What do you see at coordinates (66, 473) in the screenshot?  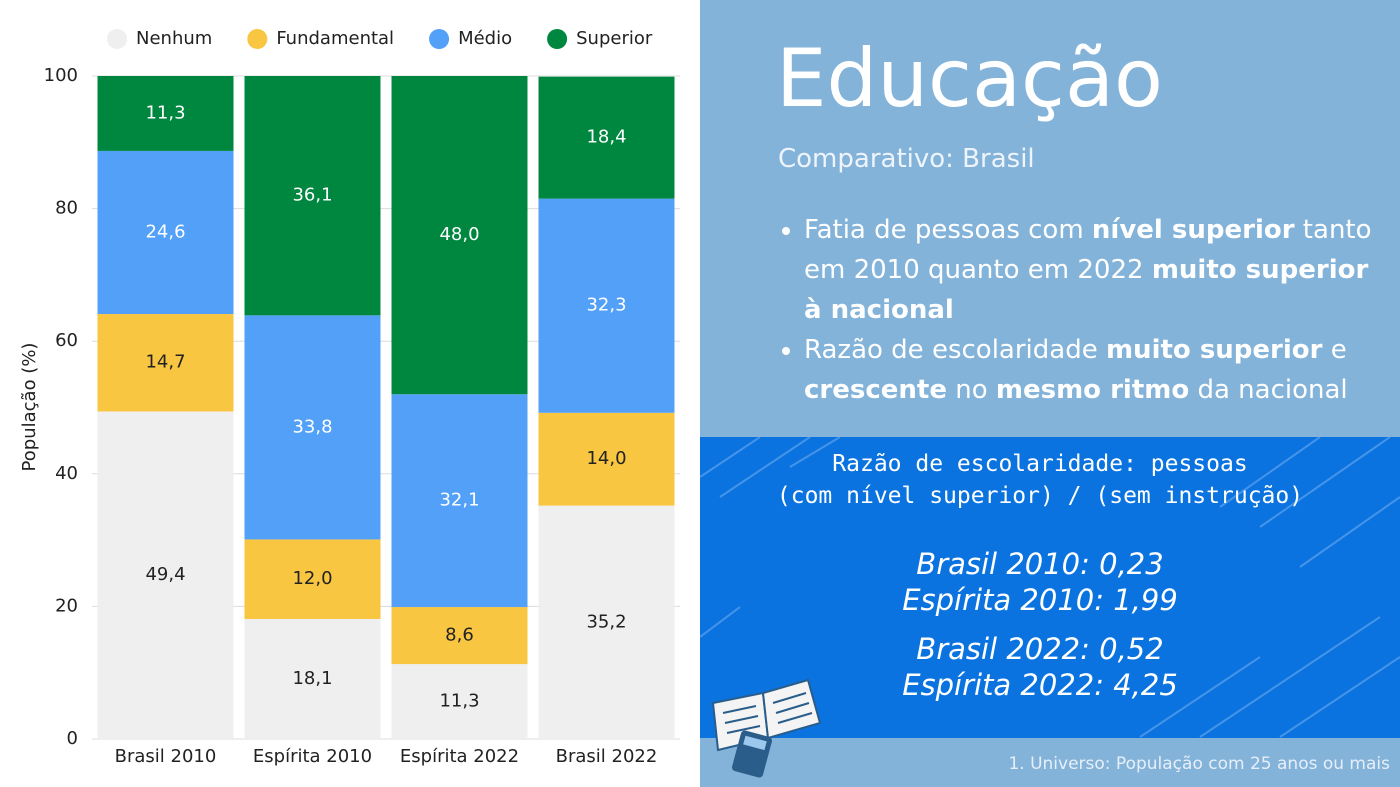 I see `y-tick-label: 40` at bounding box center [66, 473].